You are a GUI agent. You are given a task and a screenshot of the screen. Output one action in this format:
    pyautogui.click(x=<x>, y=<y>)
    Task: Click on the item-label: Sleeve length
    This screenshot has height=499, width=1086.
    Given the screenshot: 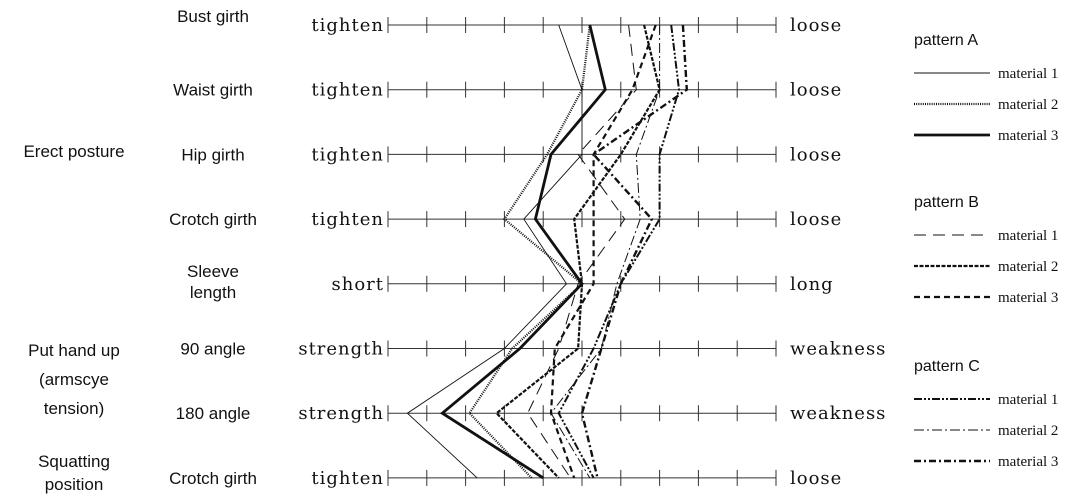 What is the action you would take?
    pyautogui.click(x=213, y=282)
    